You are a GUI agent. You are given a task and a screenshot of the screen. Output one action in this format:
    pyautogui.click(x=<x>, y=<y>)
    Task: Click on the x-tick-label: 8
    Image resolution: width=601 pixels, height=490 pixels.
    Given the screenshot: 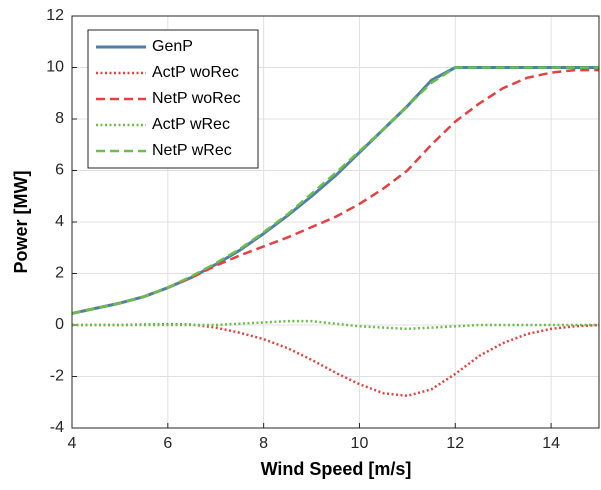 What is the action you would take?
    pyautogui.click(x=263, y=443)
    